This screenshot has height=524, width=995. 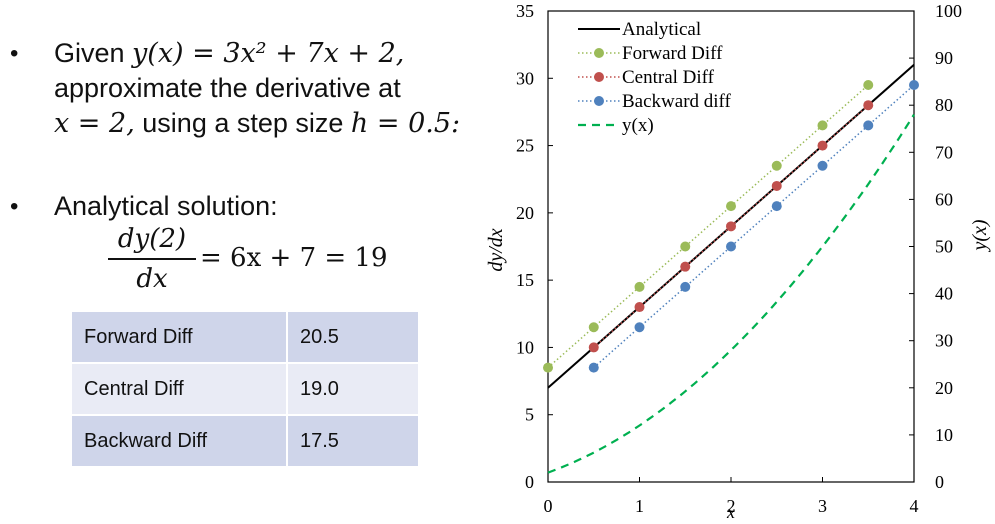 I want to click on y2-tick-label: 80, so click(x=944, y=105).